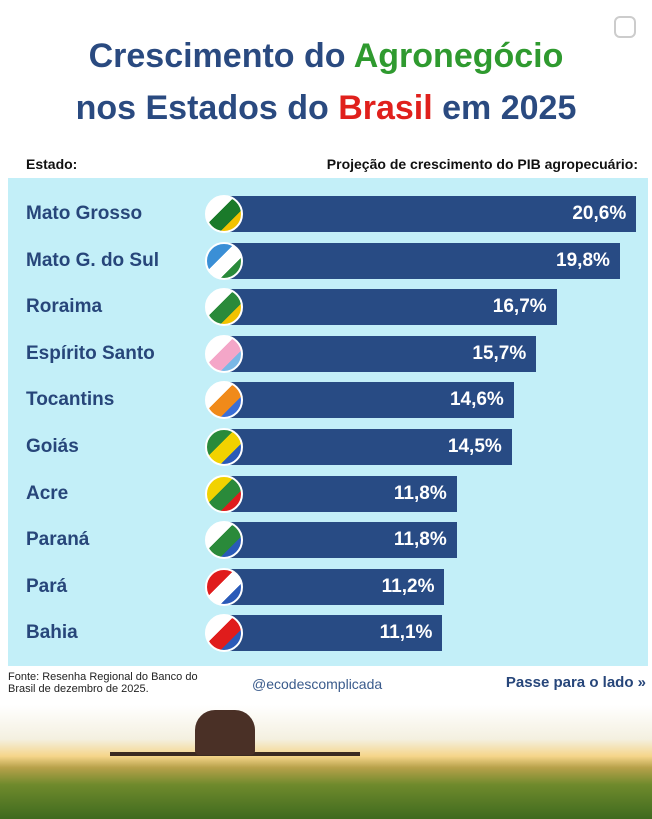 This screenshot has width=652, height=819. Describe the element at coordinates (367, 400) in the screenshot. I see `bar: 14,6%` at that location.